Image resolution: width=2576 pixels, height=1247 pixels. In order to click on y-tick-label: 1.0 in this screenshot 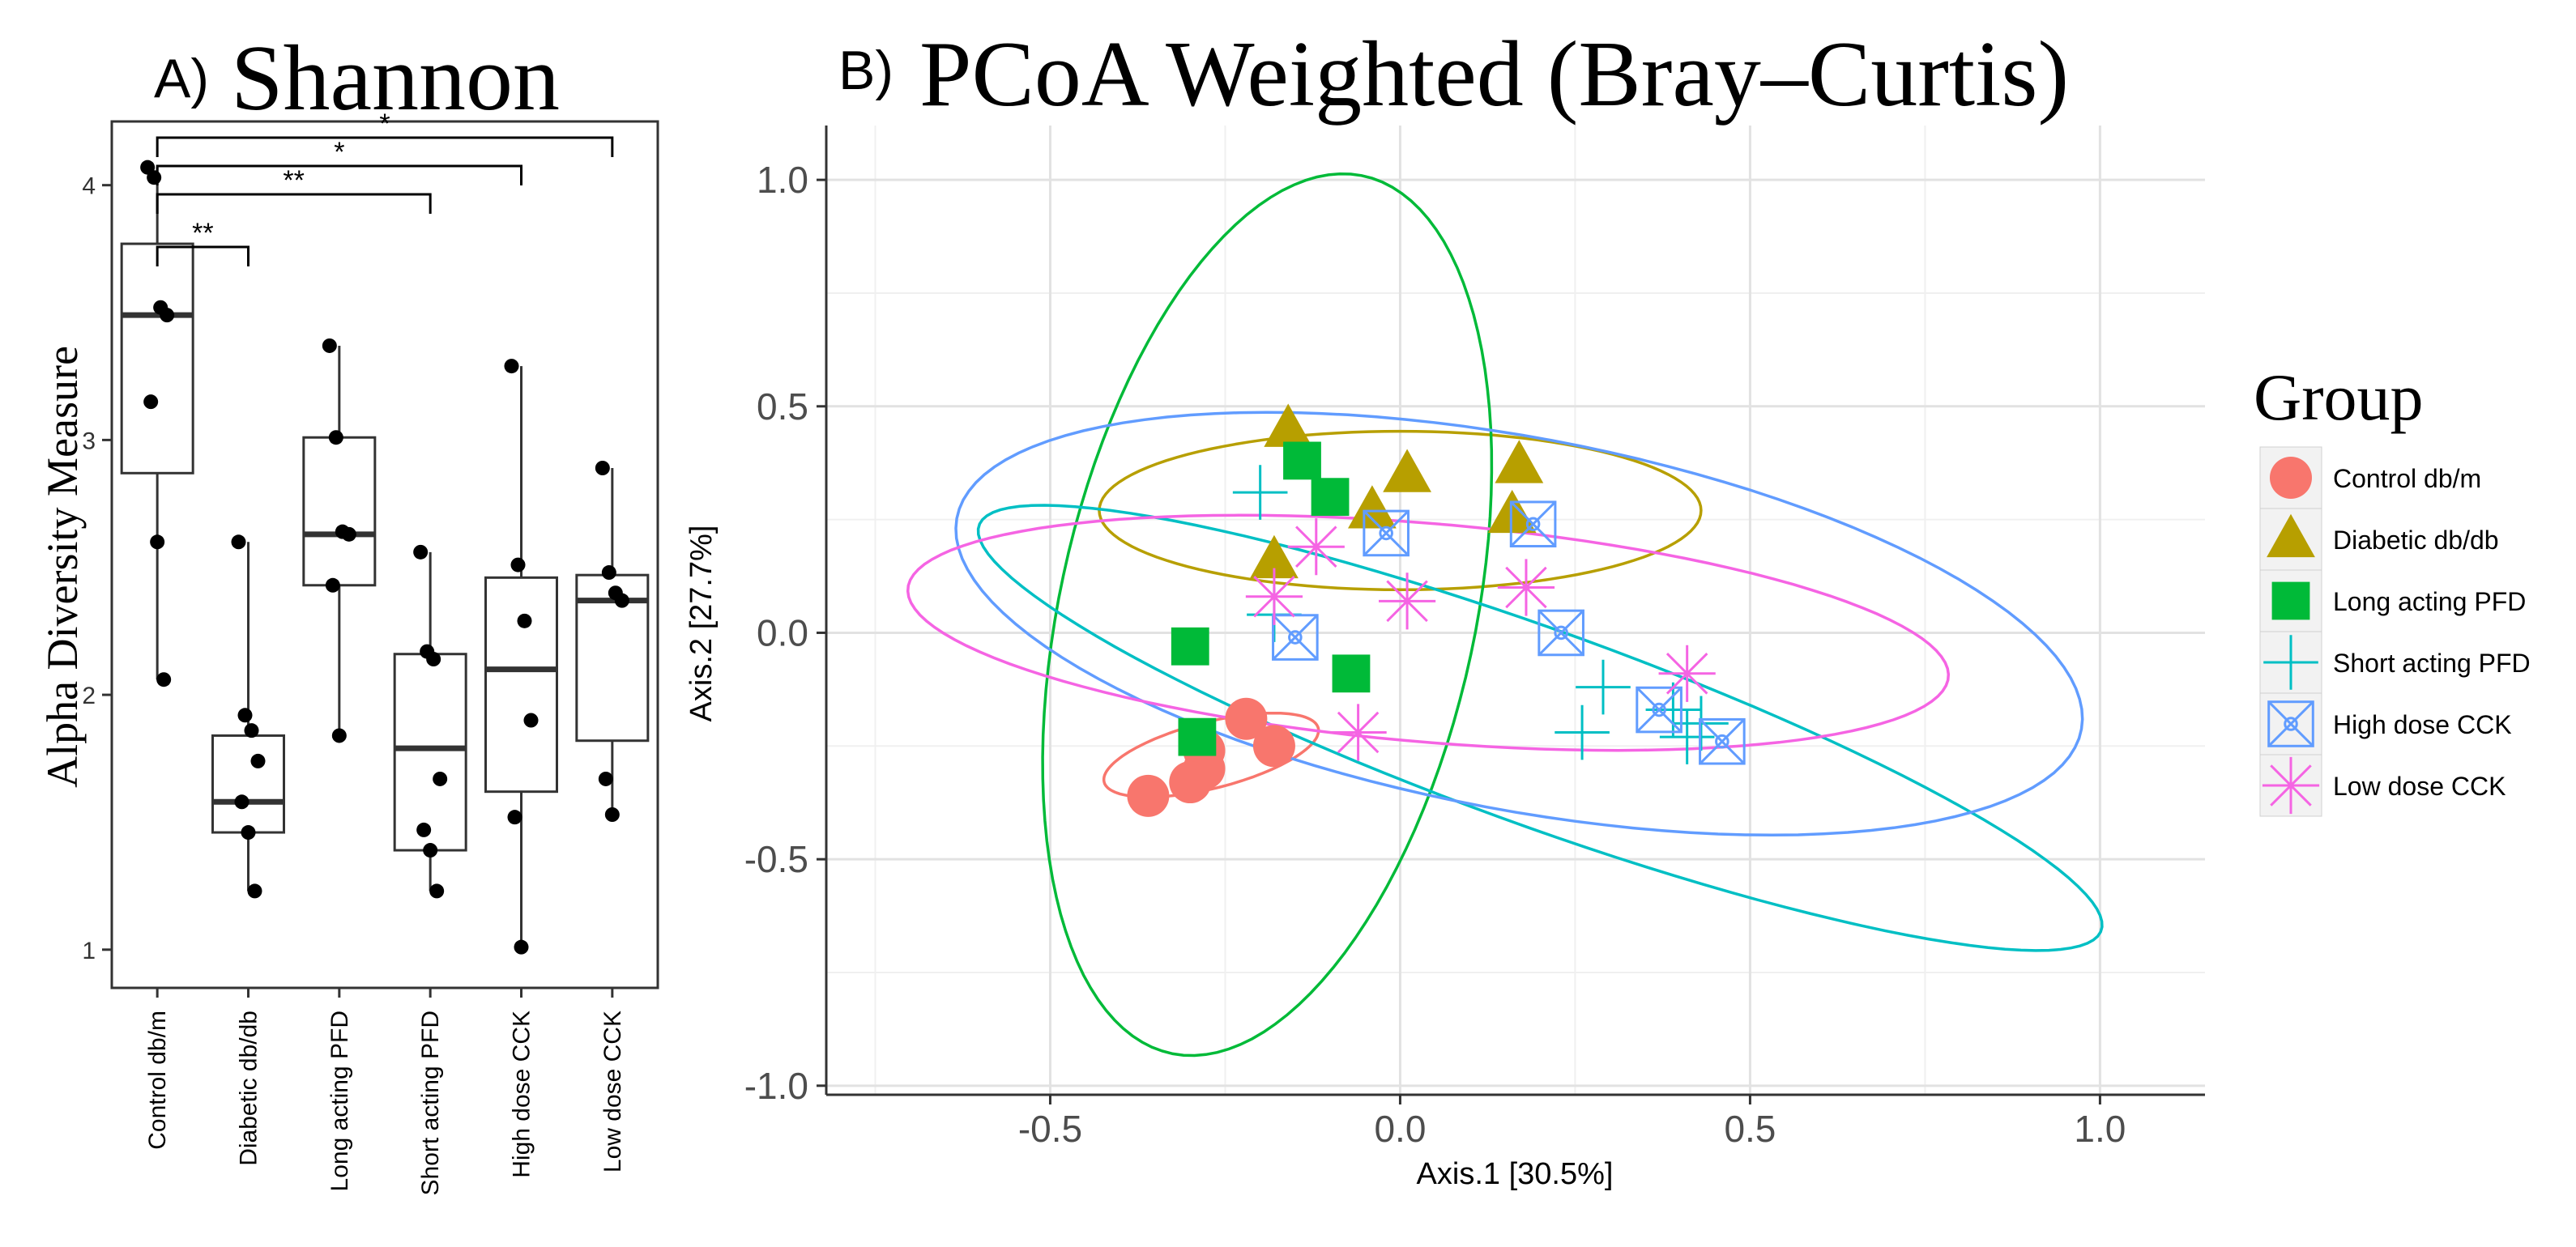, I will do `click(783, 180)`.